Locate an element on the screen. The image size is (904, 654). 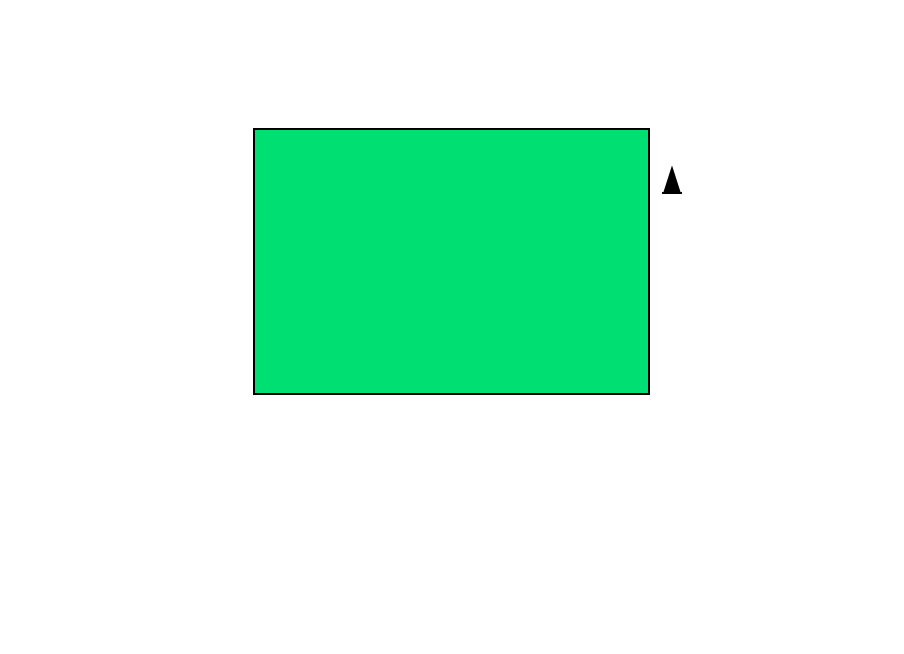
colorbar is located at coordinates (672, 180).